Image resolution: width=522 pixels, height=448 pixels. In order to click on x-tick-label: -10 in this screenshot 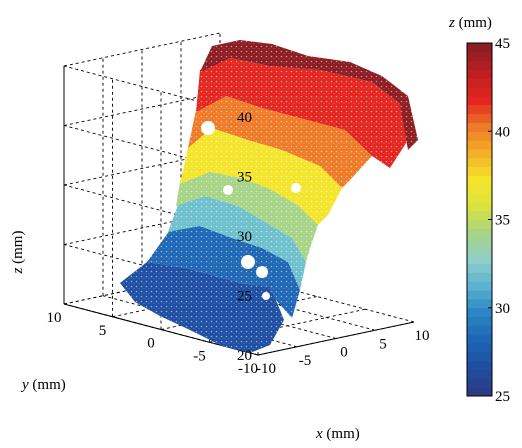, I will do `click(266, 369)`.